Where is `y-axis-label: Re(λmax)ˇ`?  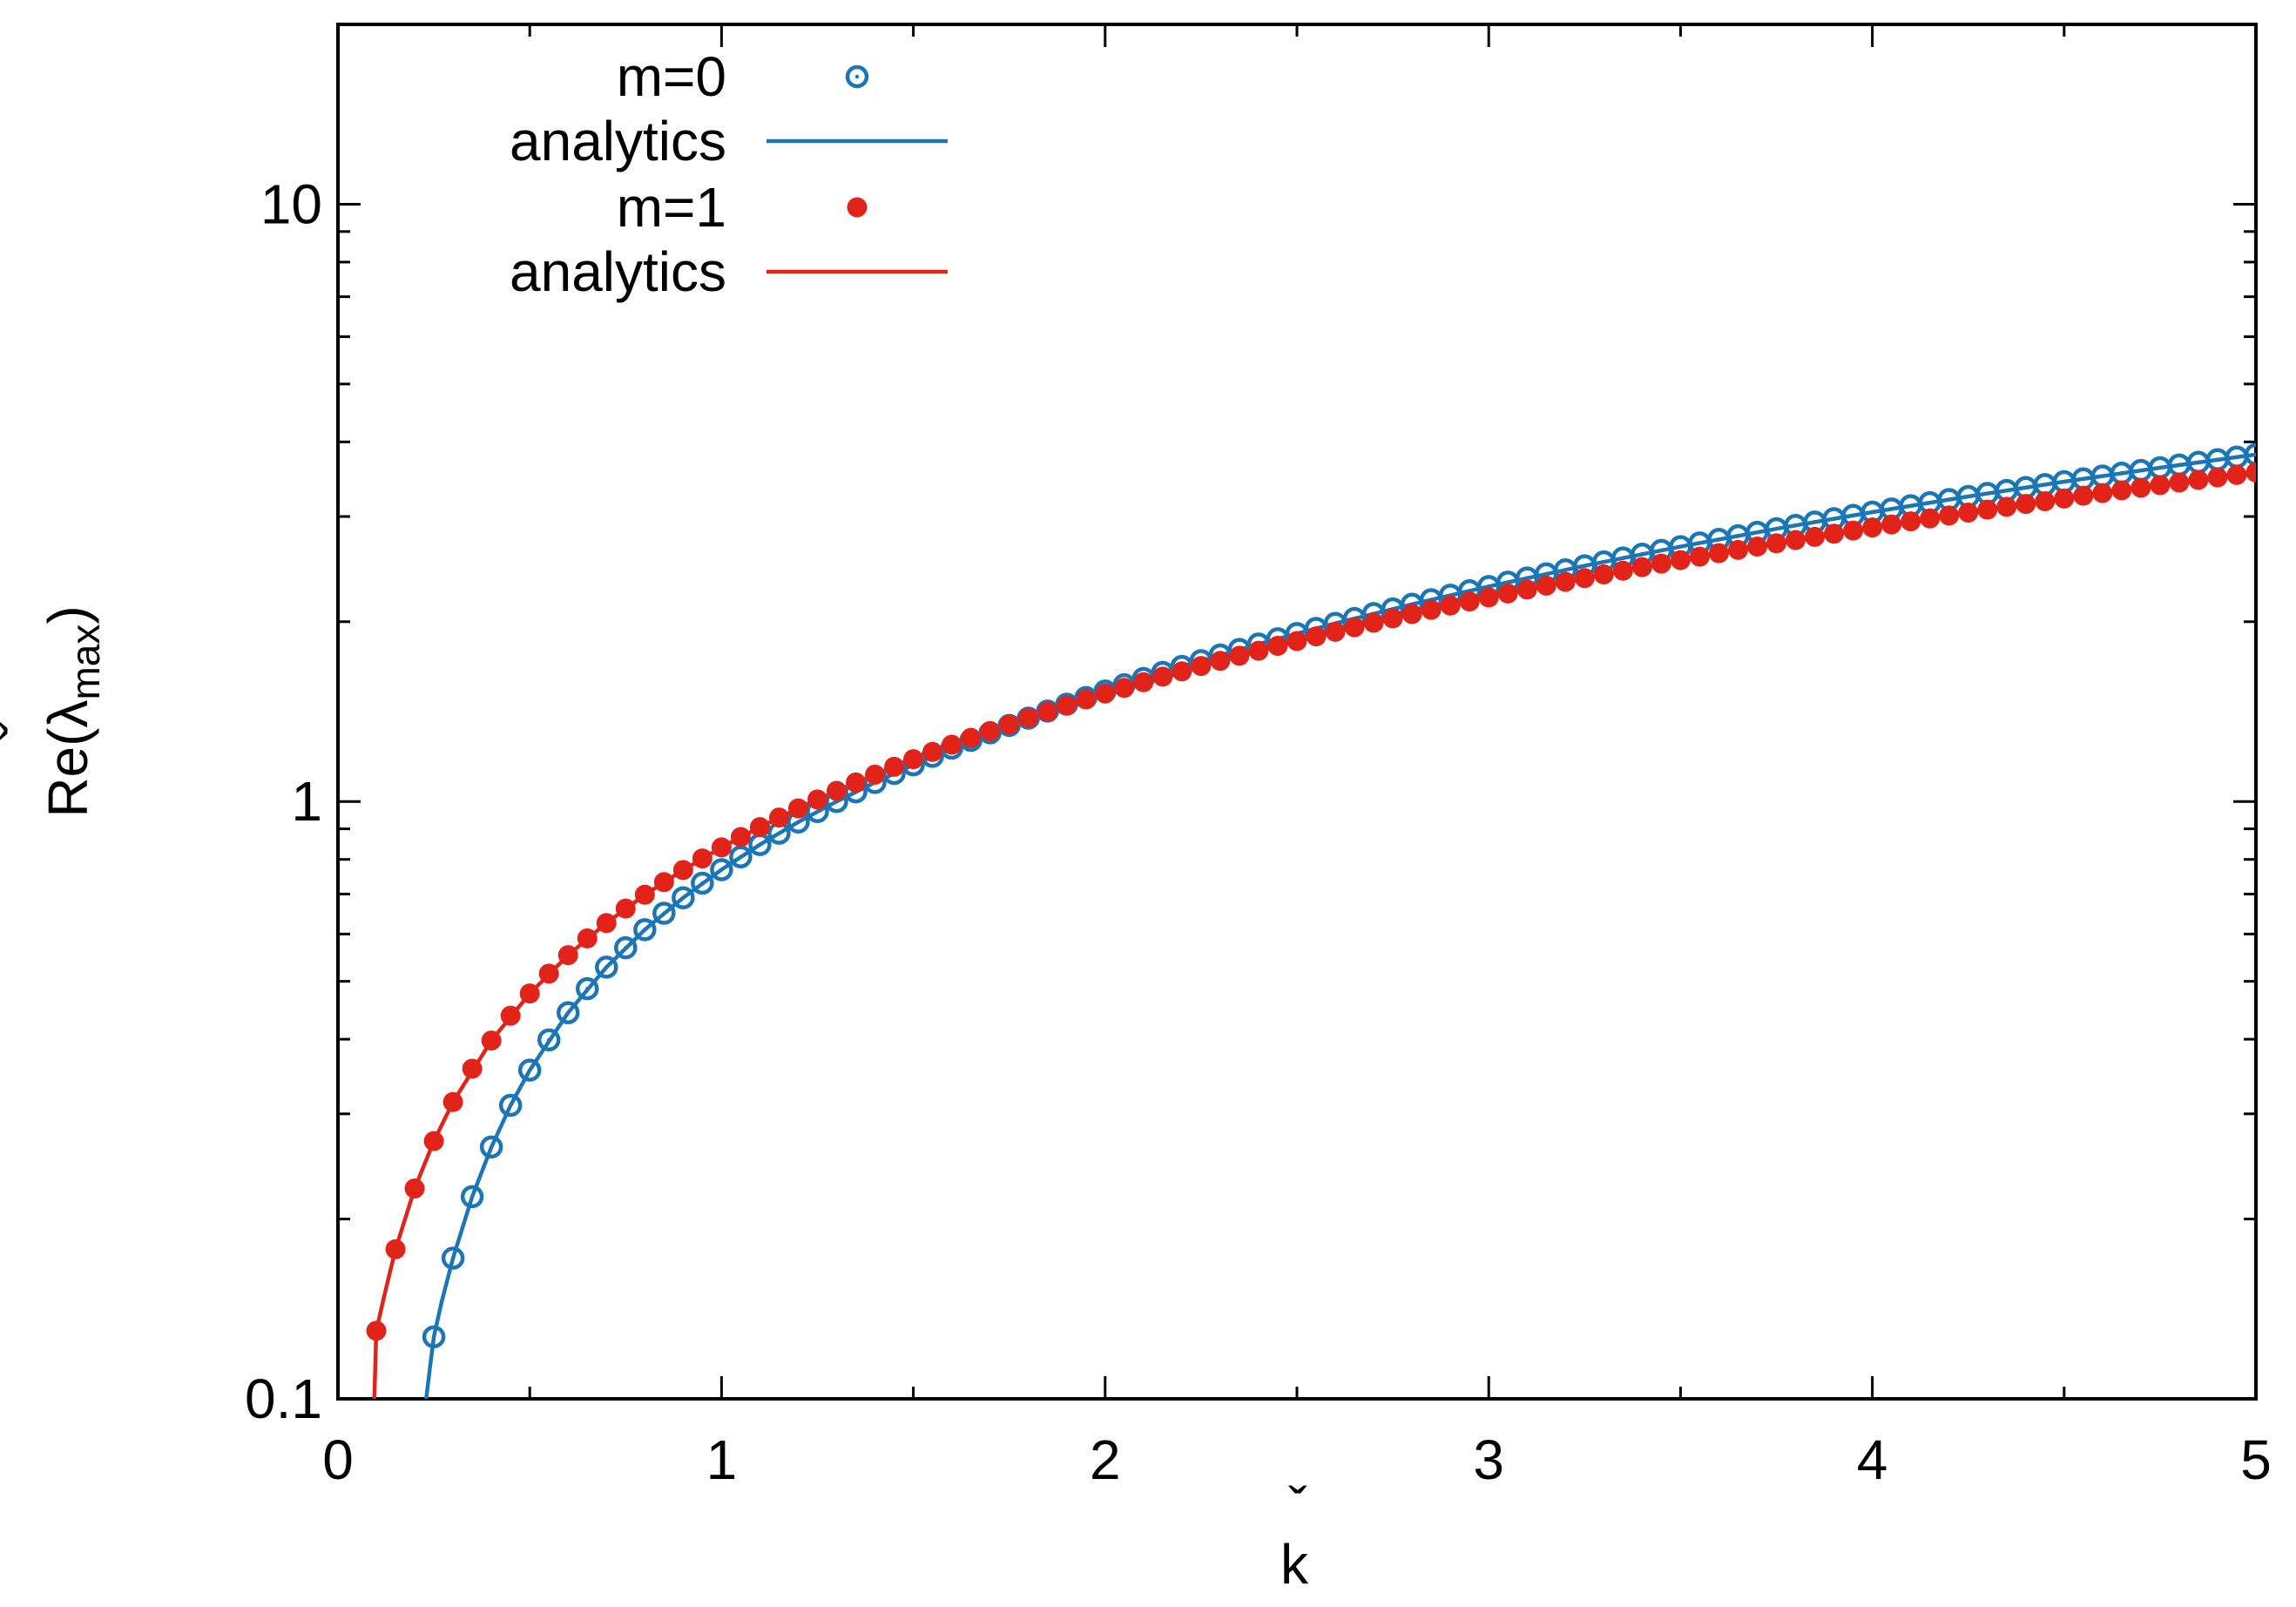 y-axis-label: Re(λmax)ˇ is located at coordinates (54, 711).